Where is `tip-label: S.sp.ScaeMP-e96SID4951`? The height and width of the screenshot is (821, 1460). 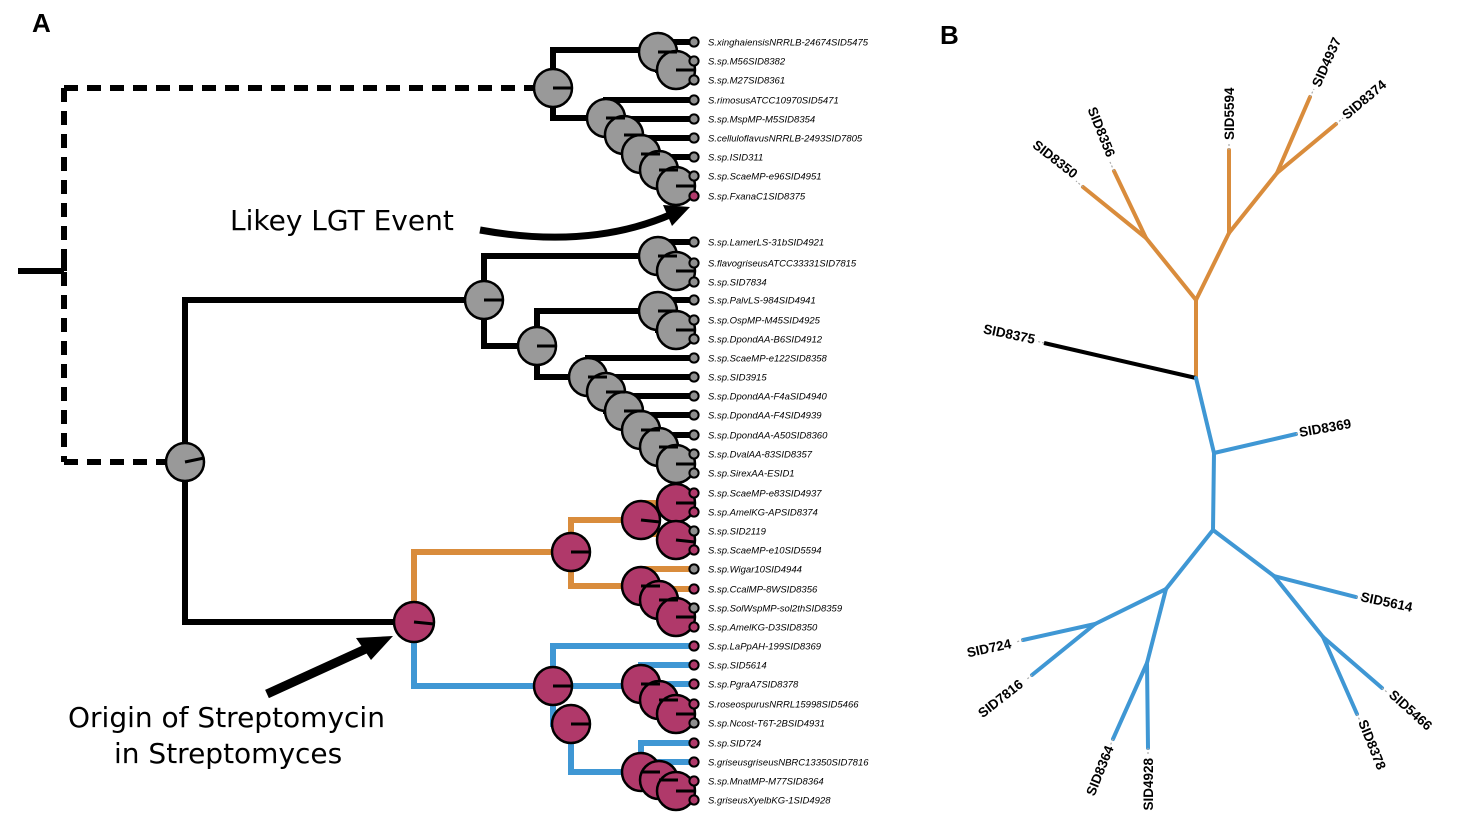 tip-label: S.sp.ScaeMP-e96SID4951 is located at coordinates (765, 177).